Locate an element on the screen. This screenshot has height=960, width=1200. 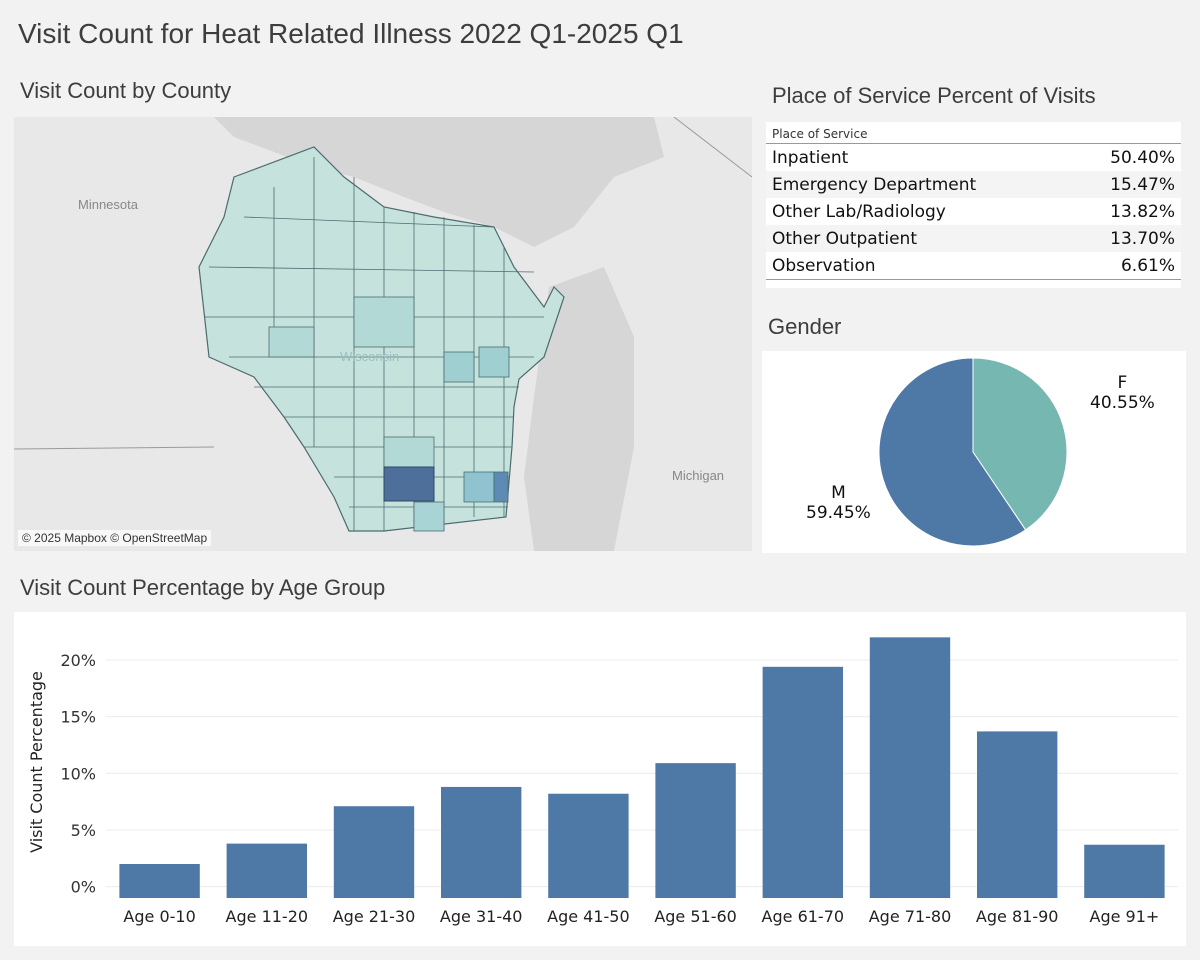
table-row: Emergency Department 15.47% is located at coordinates (973, 184).